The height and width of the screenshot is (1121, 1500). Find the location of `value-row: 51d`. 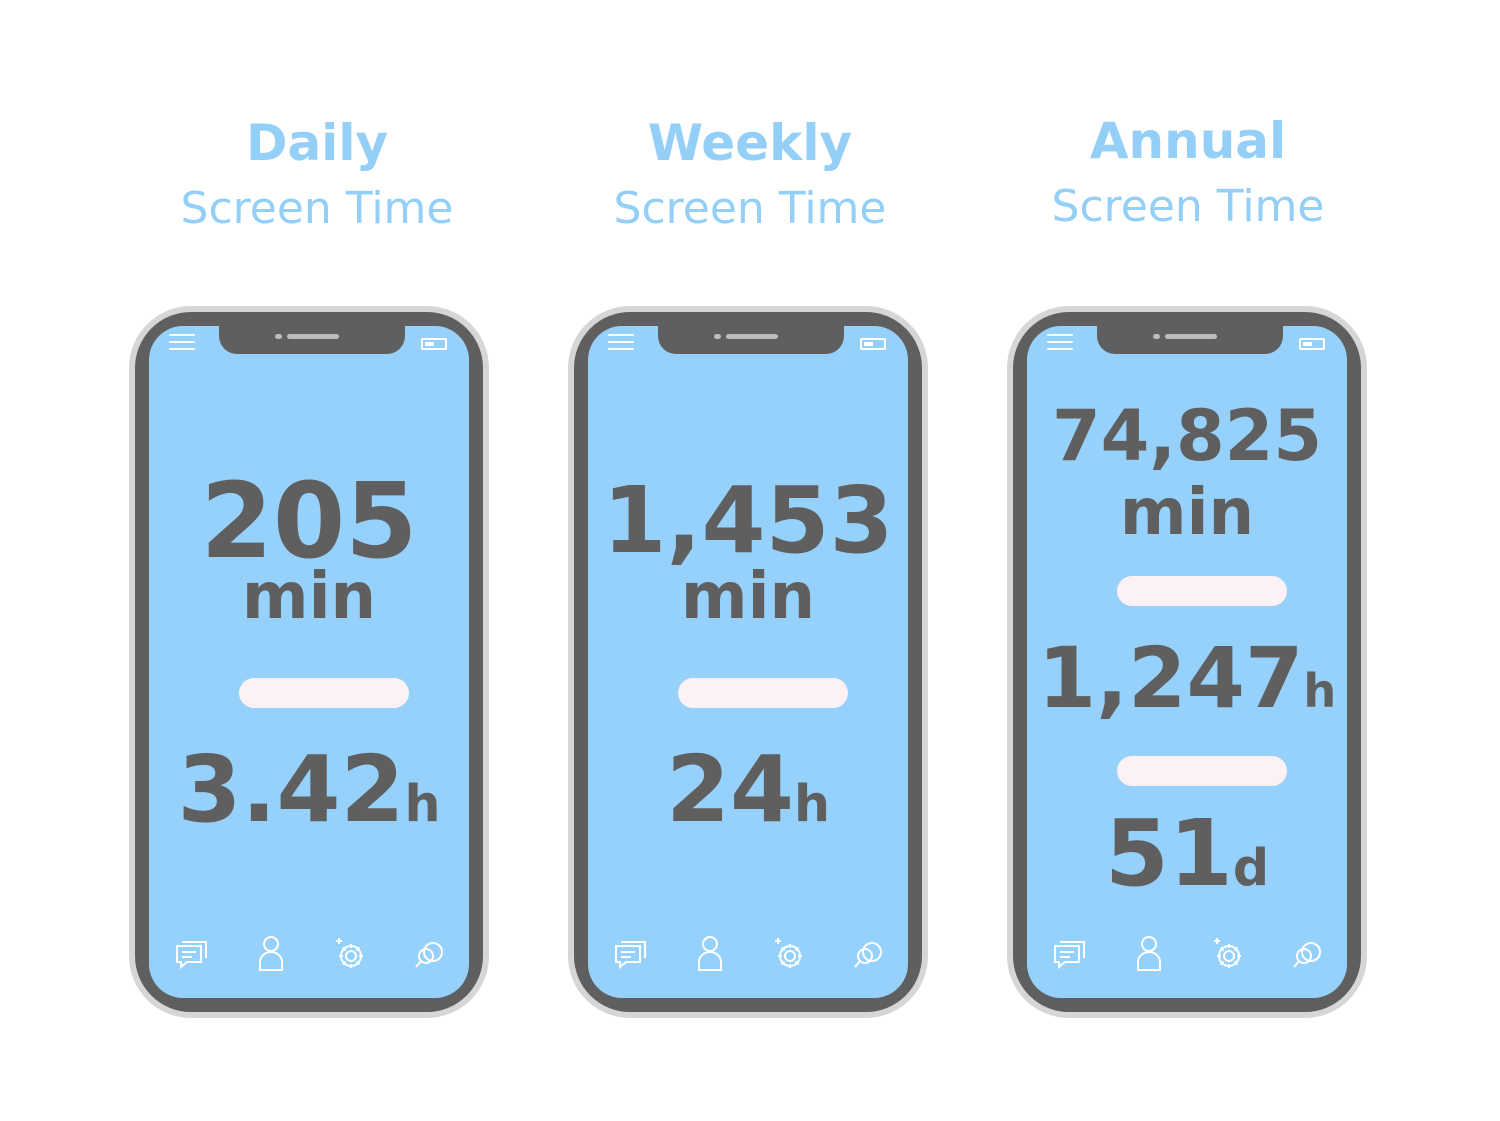

value-row: 51d is located at coordinates (1187, 861).